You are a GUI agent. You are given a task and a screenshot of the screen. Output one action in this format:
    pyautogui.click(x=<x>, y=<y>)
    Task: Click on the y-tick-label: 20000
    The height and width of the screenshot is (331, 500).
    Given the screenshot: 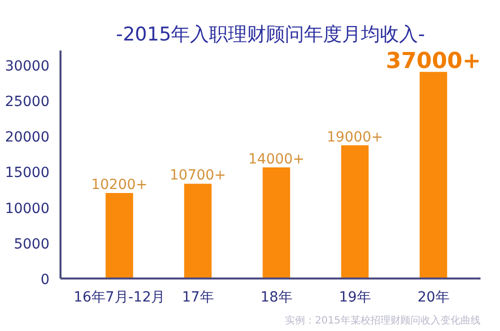 What is the action you would take?
    pyautogui.click(x=27, y=138)
    